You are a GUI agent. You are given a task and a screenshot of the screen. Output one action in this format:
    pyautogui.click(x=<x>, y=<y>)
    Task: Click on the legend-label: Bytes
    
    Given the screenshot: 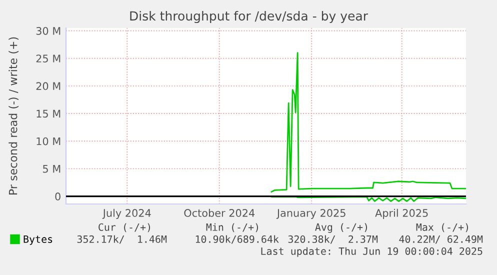 What is the action you would take?
    pyautogui.click(x=38, y=240)
    